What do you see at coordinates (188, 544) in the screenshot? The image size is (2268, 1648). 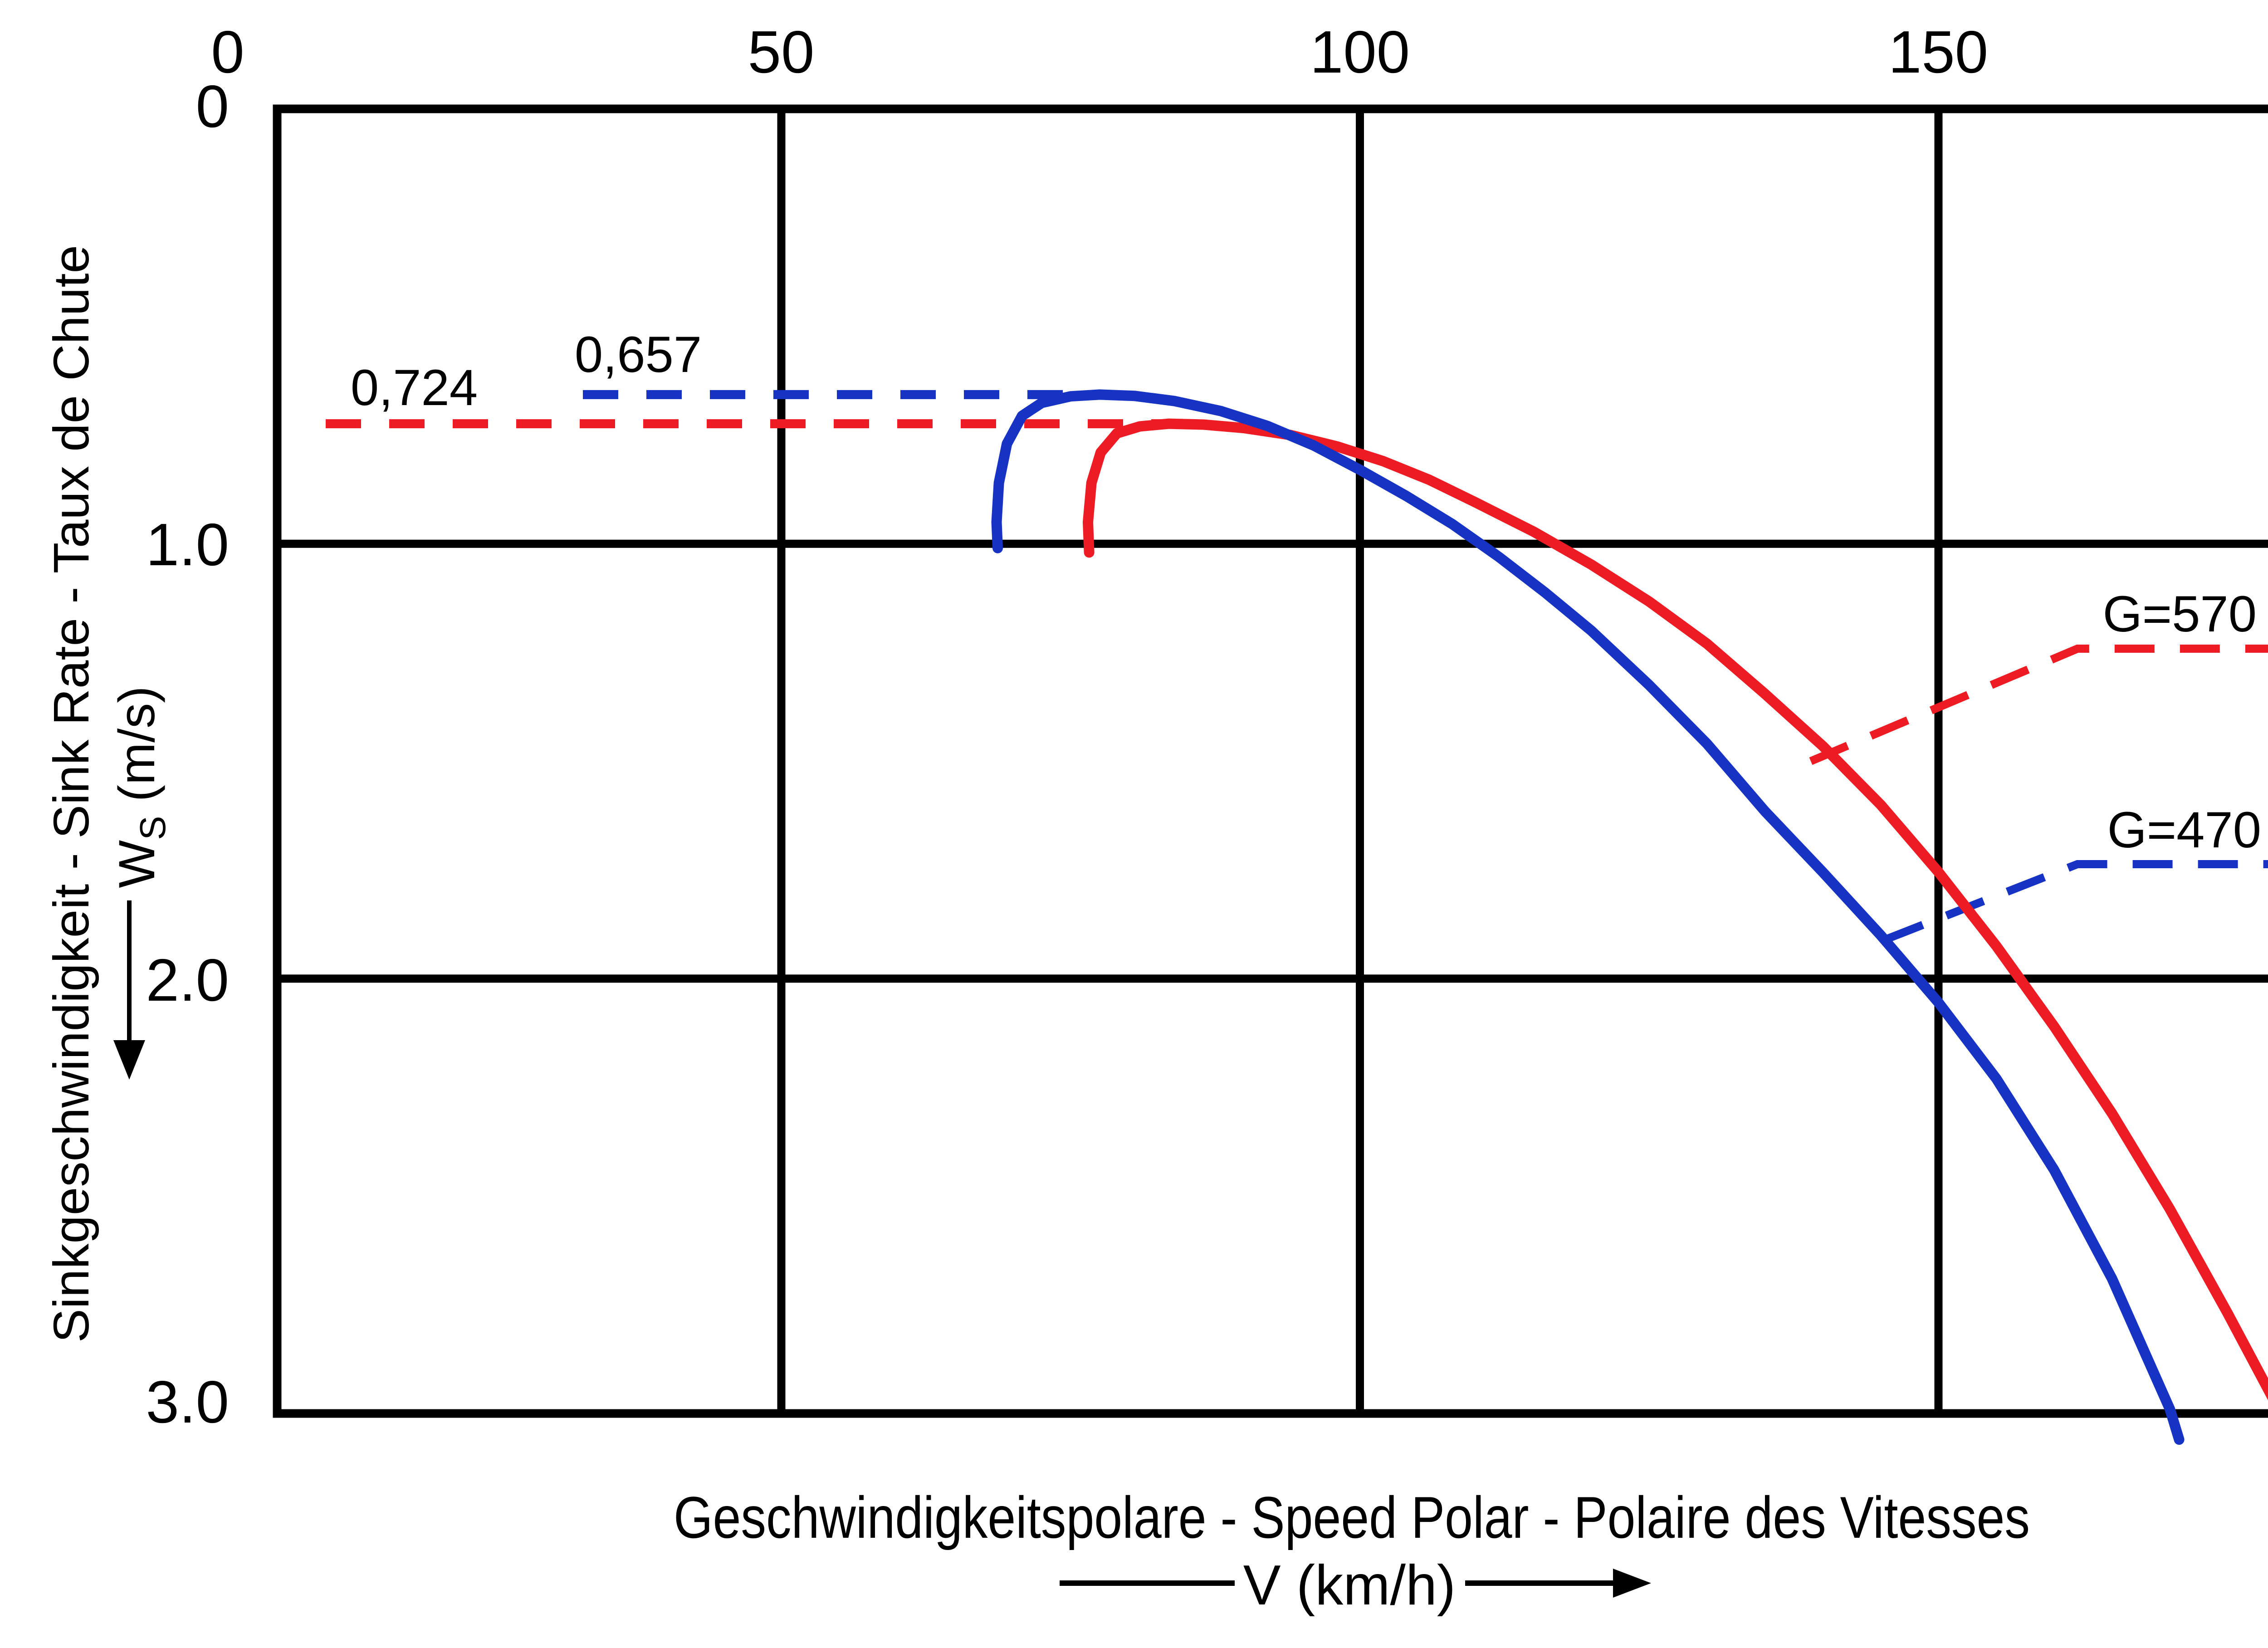 I see `y-tick-label: 1.0` at bounding box center [188, 544].